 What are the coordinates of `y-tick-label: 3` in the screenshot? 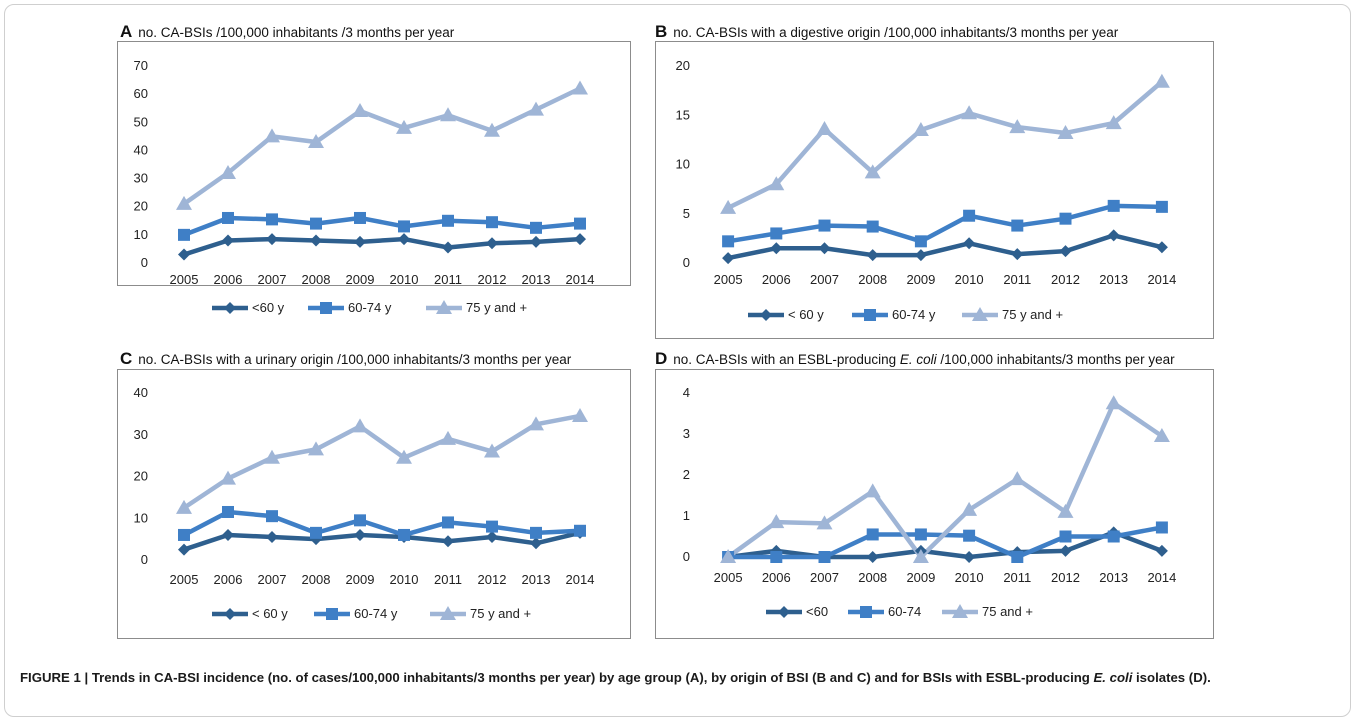 It's located at (686, 433).